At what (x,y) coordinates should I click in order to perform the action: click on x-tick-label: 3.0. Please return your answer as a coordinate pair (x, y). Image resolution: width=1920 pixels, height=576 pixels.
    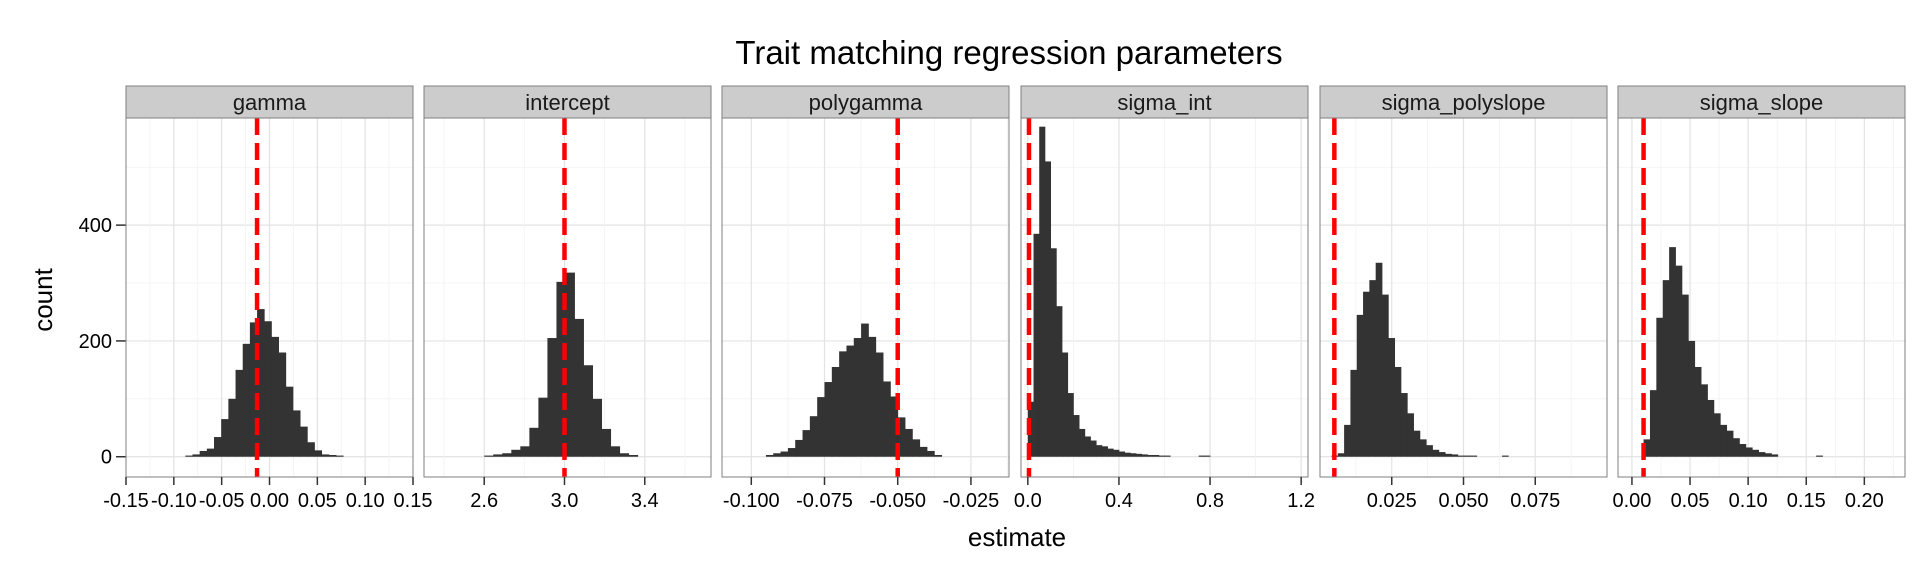
    Looking at the image, I should click on (565, 501).